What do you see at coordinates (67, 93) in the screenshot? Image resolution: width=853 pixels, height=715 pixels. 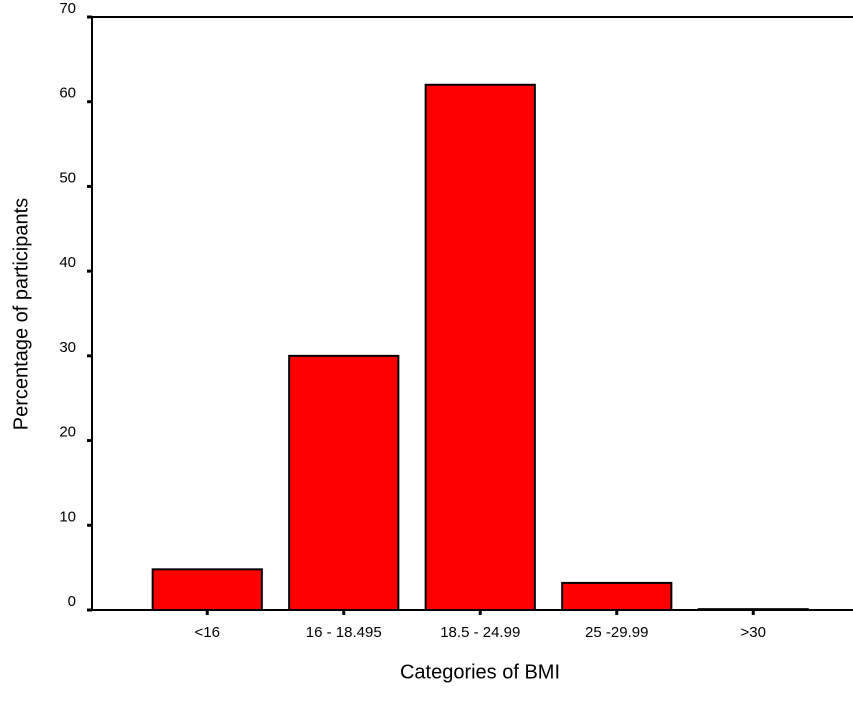 I see `y-tick-label: 60` at bounding box center [67, 93].